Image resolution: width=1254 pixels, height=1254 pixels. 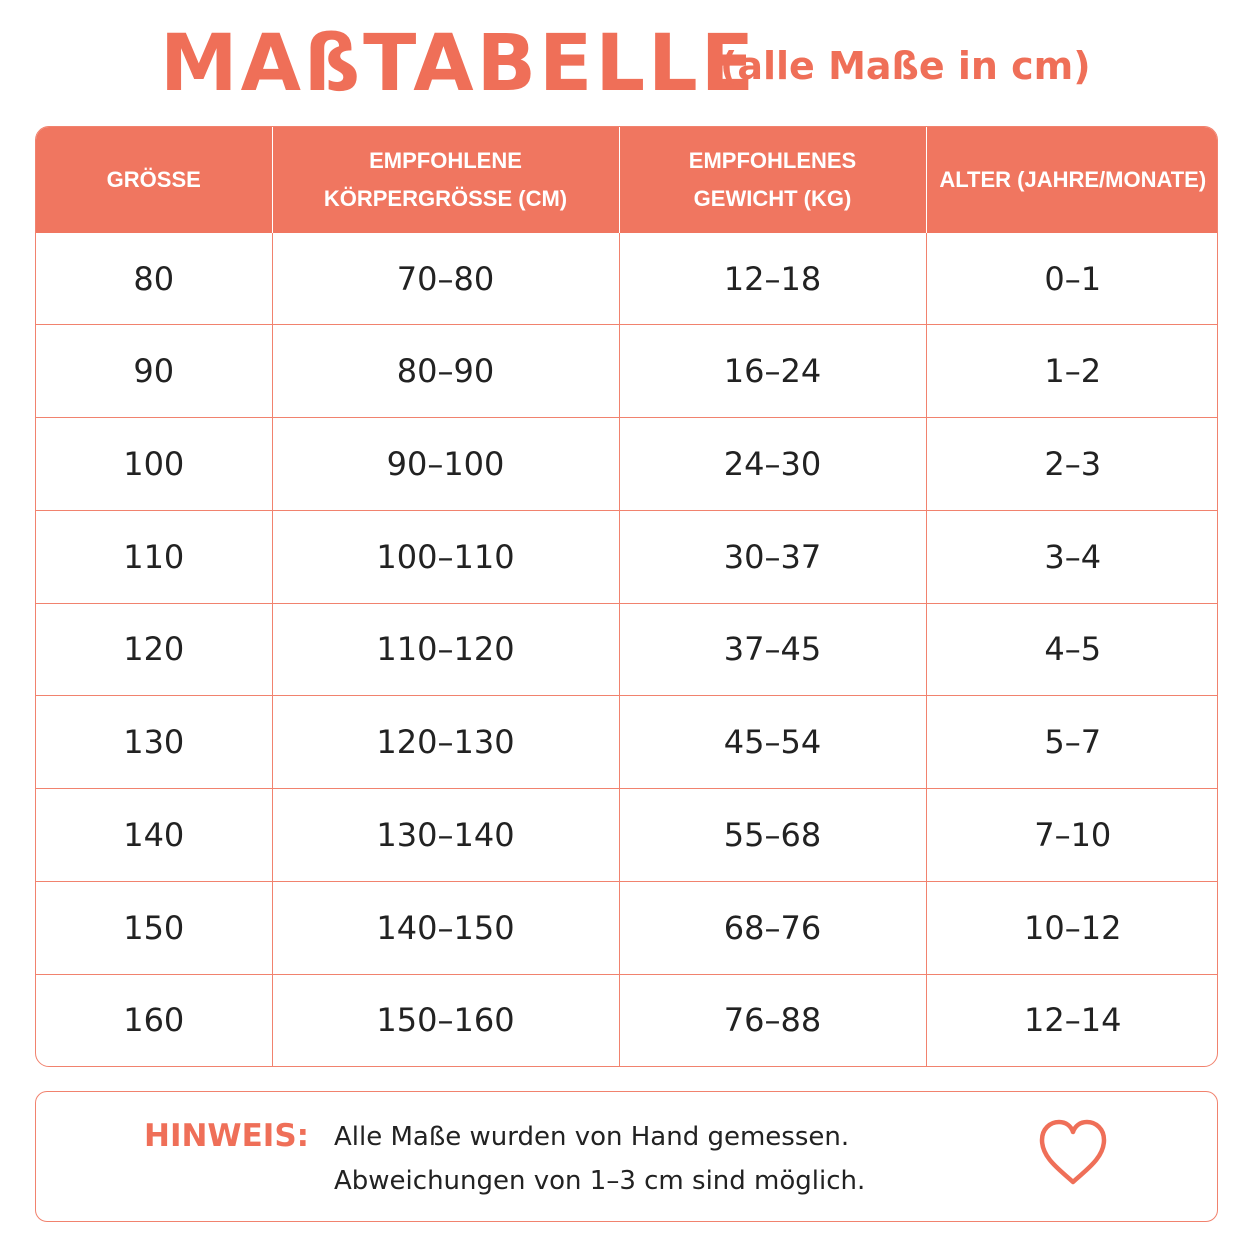 What do you see at coordinates (446, 928) in the screenshot?
I see `cell-koerpergroesse: 140–150` at bounding box center [446, 928].